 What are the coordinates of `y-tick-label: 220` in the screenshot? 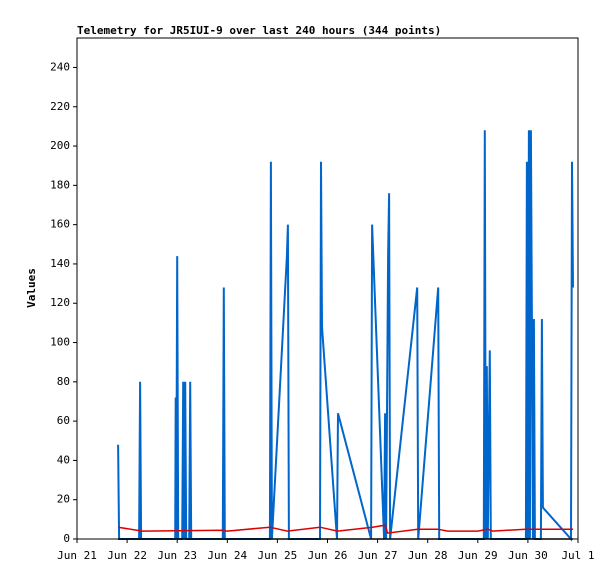 It's located at (60, 106).